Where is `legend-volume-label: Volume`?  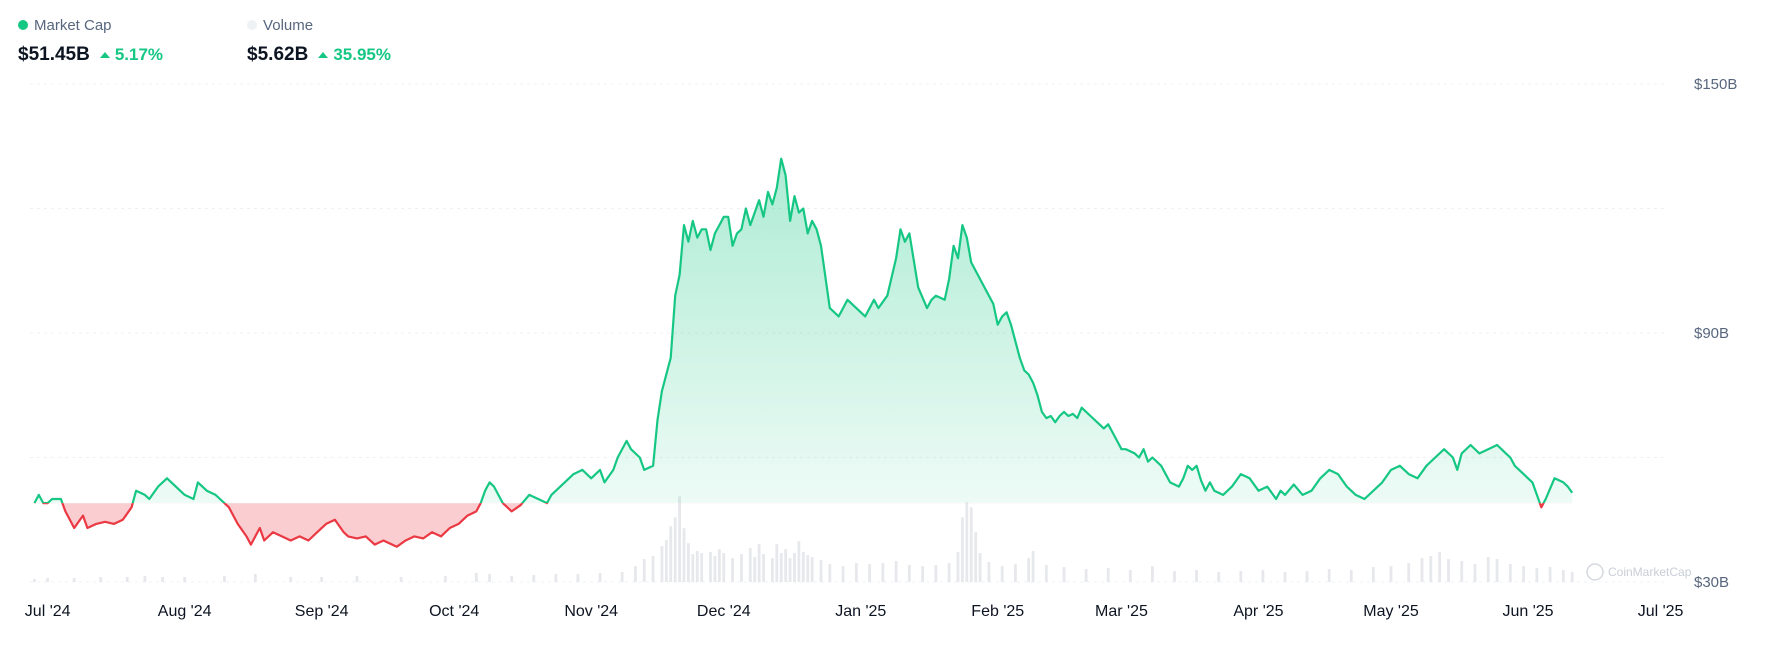 legend-volume-label: Volume is located at coordinates (319, 25).